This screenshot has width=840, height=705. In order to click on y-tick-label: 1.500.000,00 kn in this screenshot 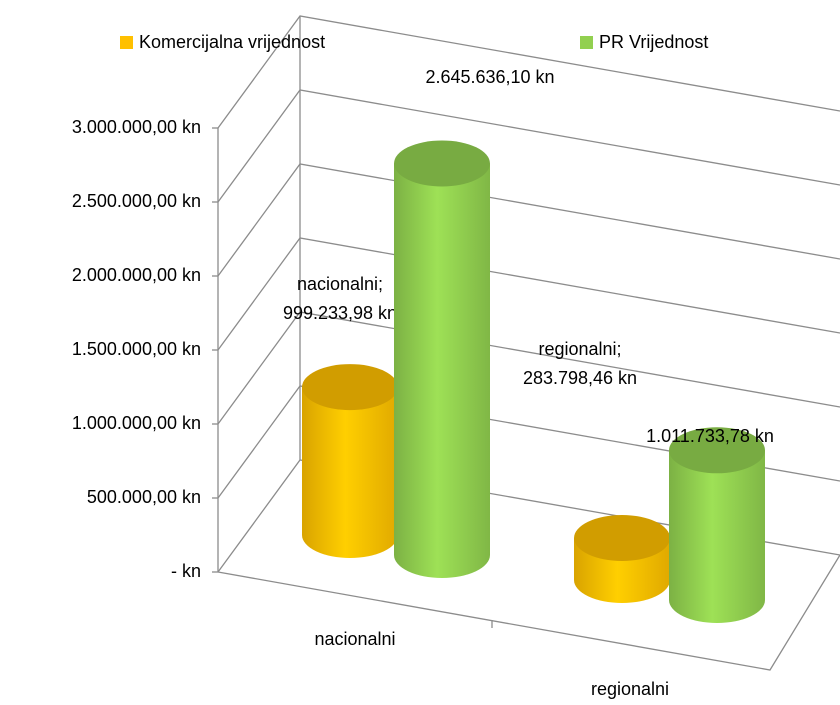, I will do `click(136, 349)`.